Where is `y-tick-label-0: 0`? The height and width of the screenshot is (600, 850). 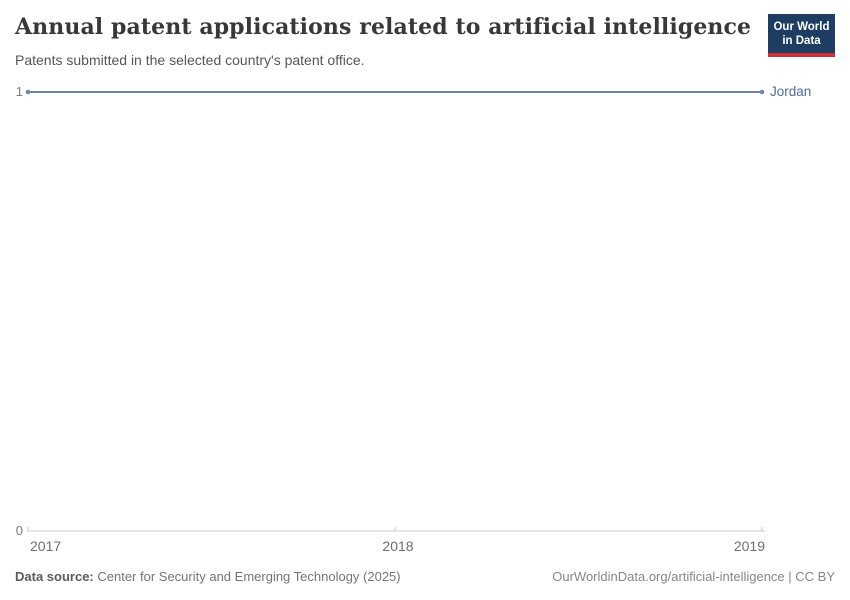
y-tick-label-0: 0 is located at coordinates (19, 530).